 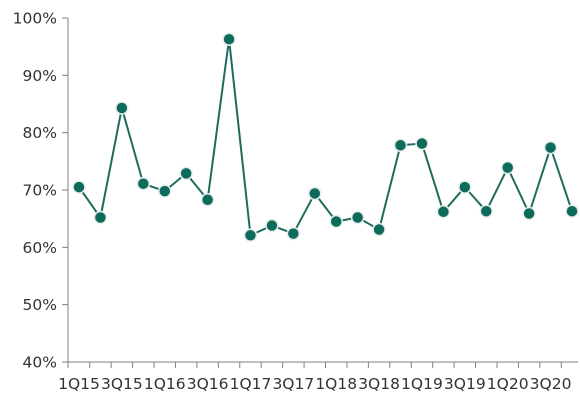 What do you see at coordinates (122, 384) in the screenshot?
I see `x-tick-label: 3Q15` at bounding box center [122, 384].